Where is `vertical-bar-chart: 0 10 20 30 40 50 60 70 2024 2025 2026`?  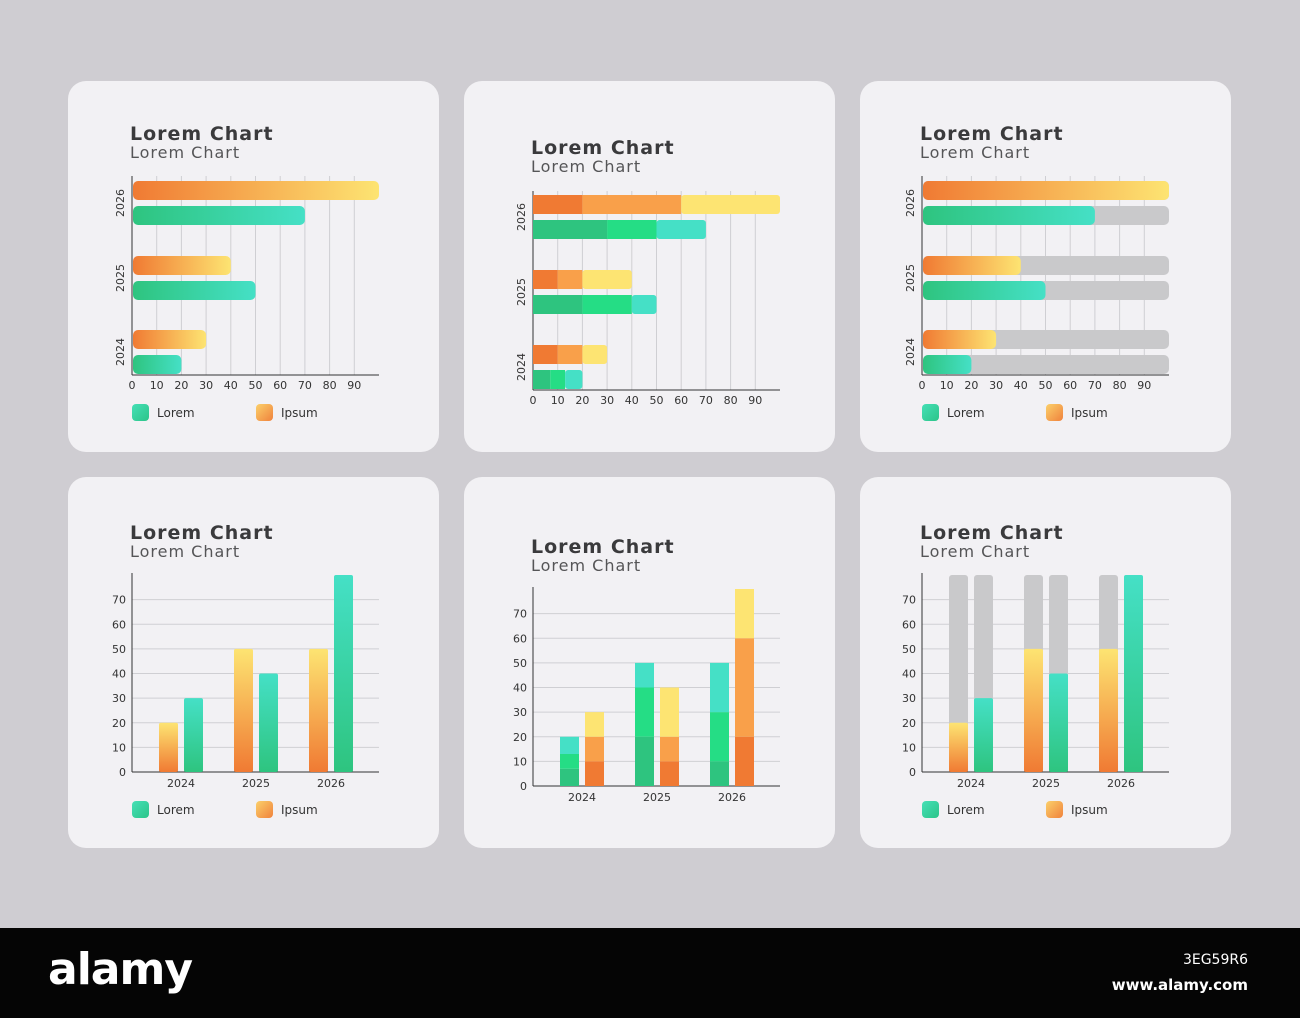 vertical-bar-chart: 0 10 20 30 40 50 60 70 2024 2025 2026 is located at coordinates (245, 681).